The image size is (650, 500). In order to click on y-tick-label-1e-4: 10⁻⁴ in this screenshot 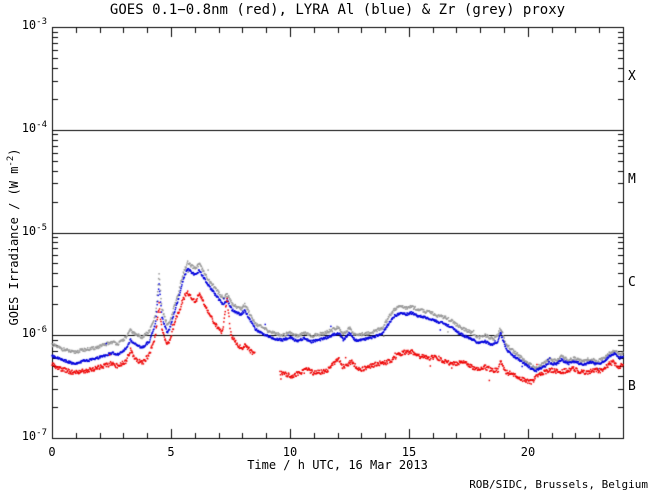, I will do `click(34, 127)`.